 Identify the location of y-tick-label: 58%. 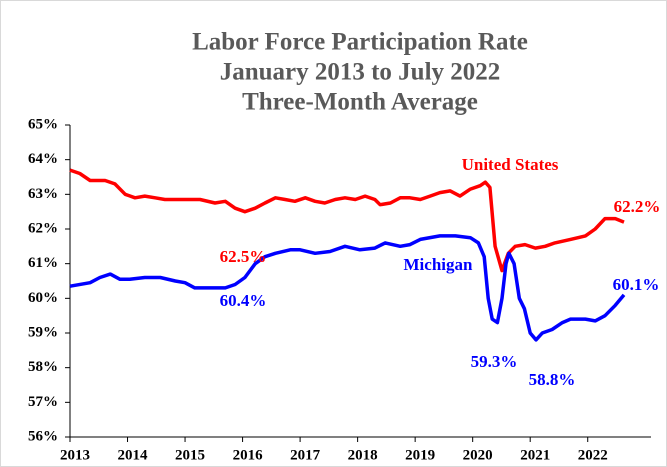
(43, 367).